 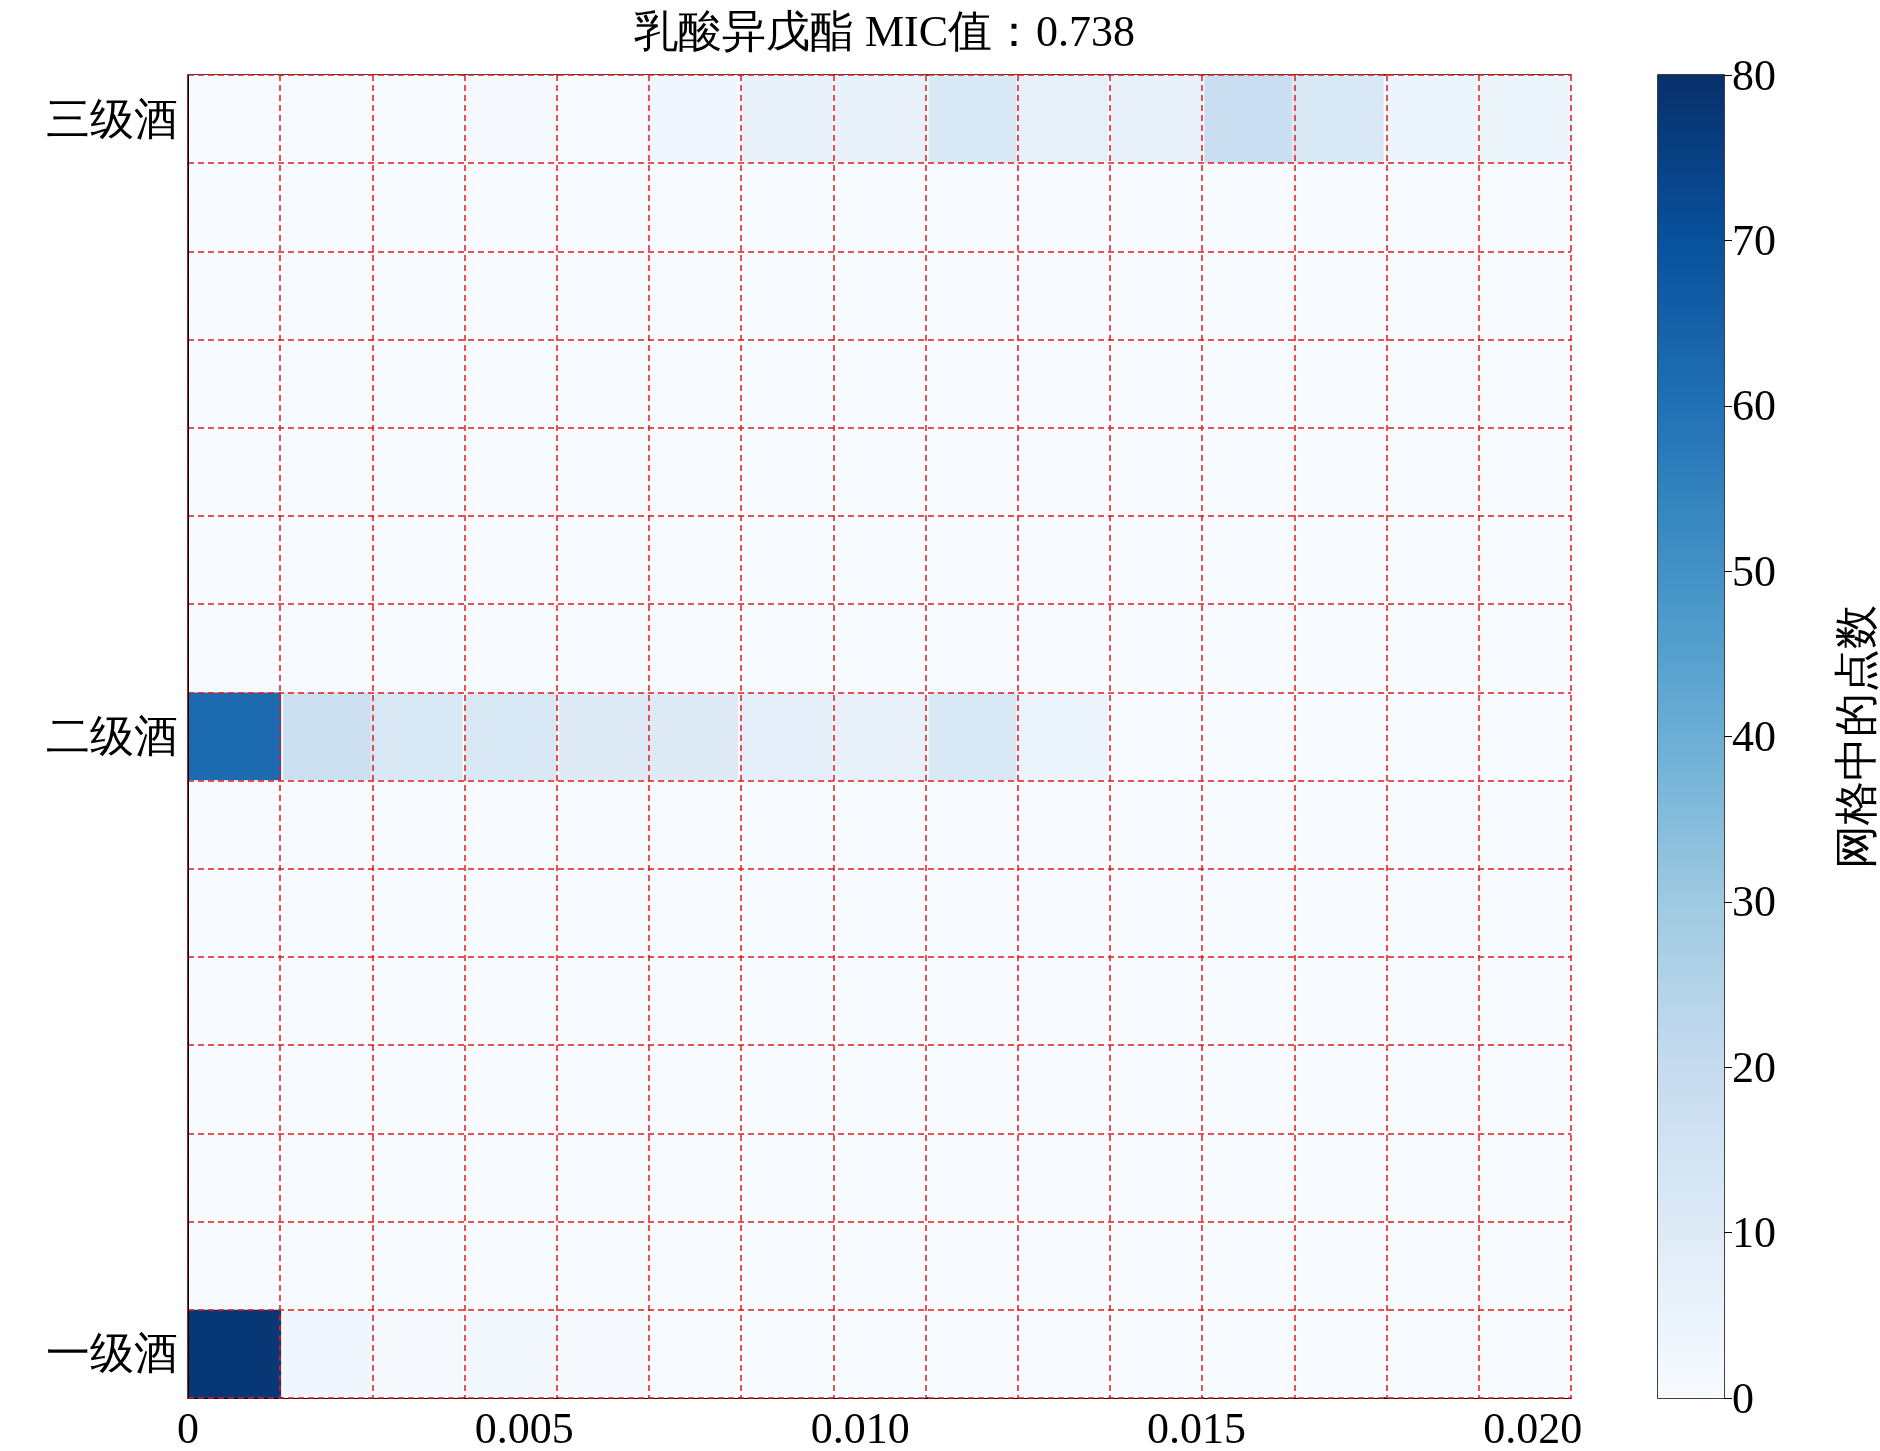 What do you see at coordinates (1754, 736) in the screenshot?
I see `color-bar-label: 40` at bounding box center [1754, 736].